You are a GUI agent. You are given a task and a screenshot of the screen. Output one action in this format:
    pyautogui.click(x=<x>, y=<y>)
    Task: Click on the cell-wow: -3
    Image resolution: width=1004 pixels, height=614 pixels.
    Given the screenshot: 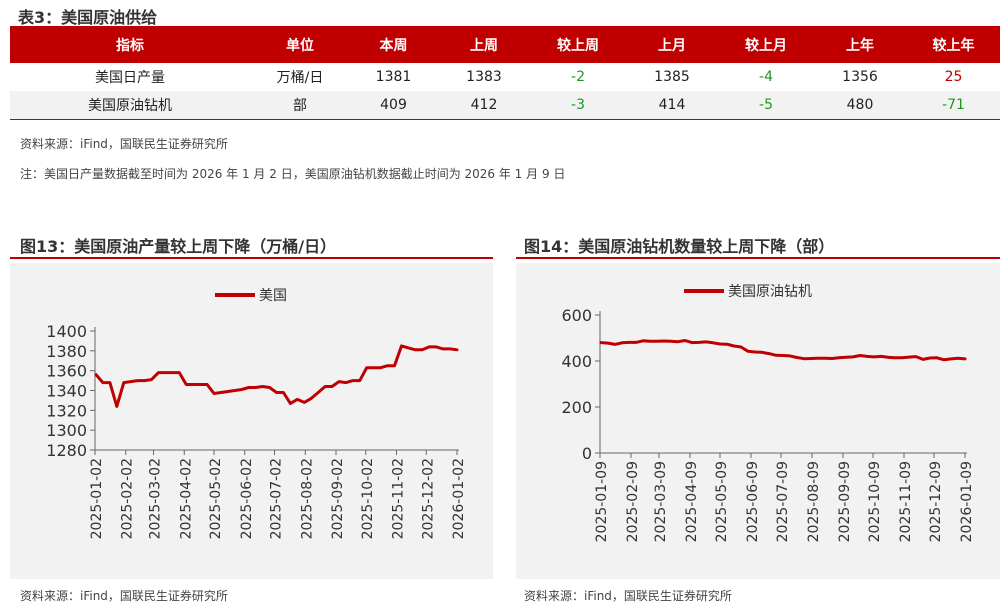 What is the action you would take?
    pyautogui.click(x=578, y=105)
    